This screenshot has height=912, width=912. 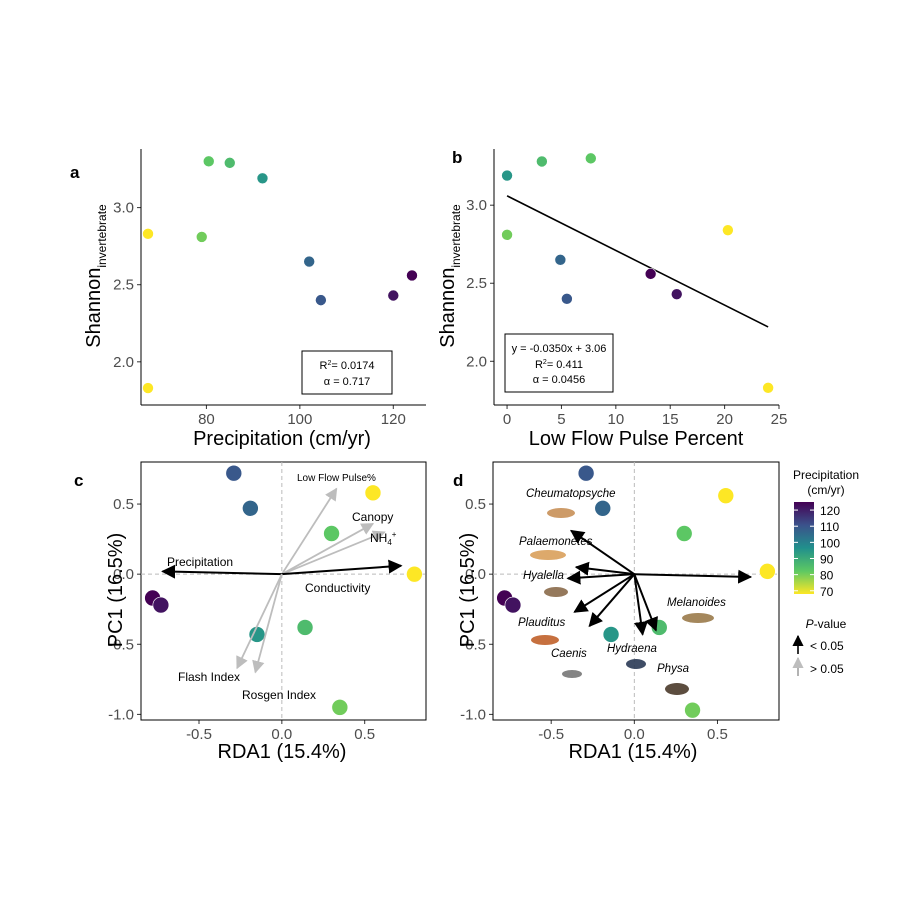 What do you see at coordinates (677, 689) in the screenshot?
I see `snail-icon` at bounding box center [677, 689].